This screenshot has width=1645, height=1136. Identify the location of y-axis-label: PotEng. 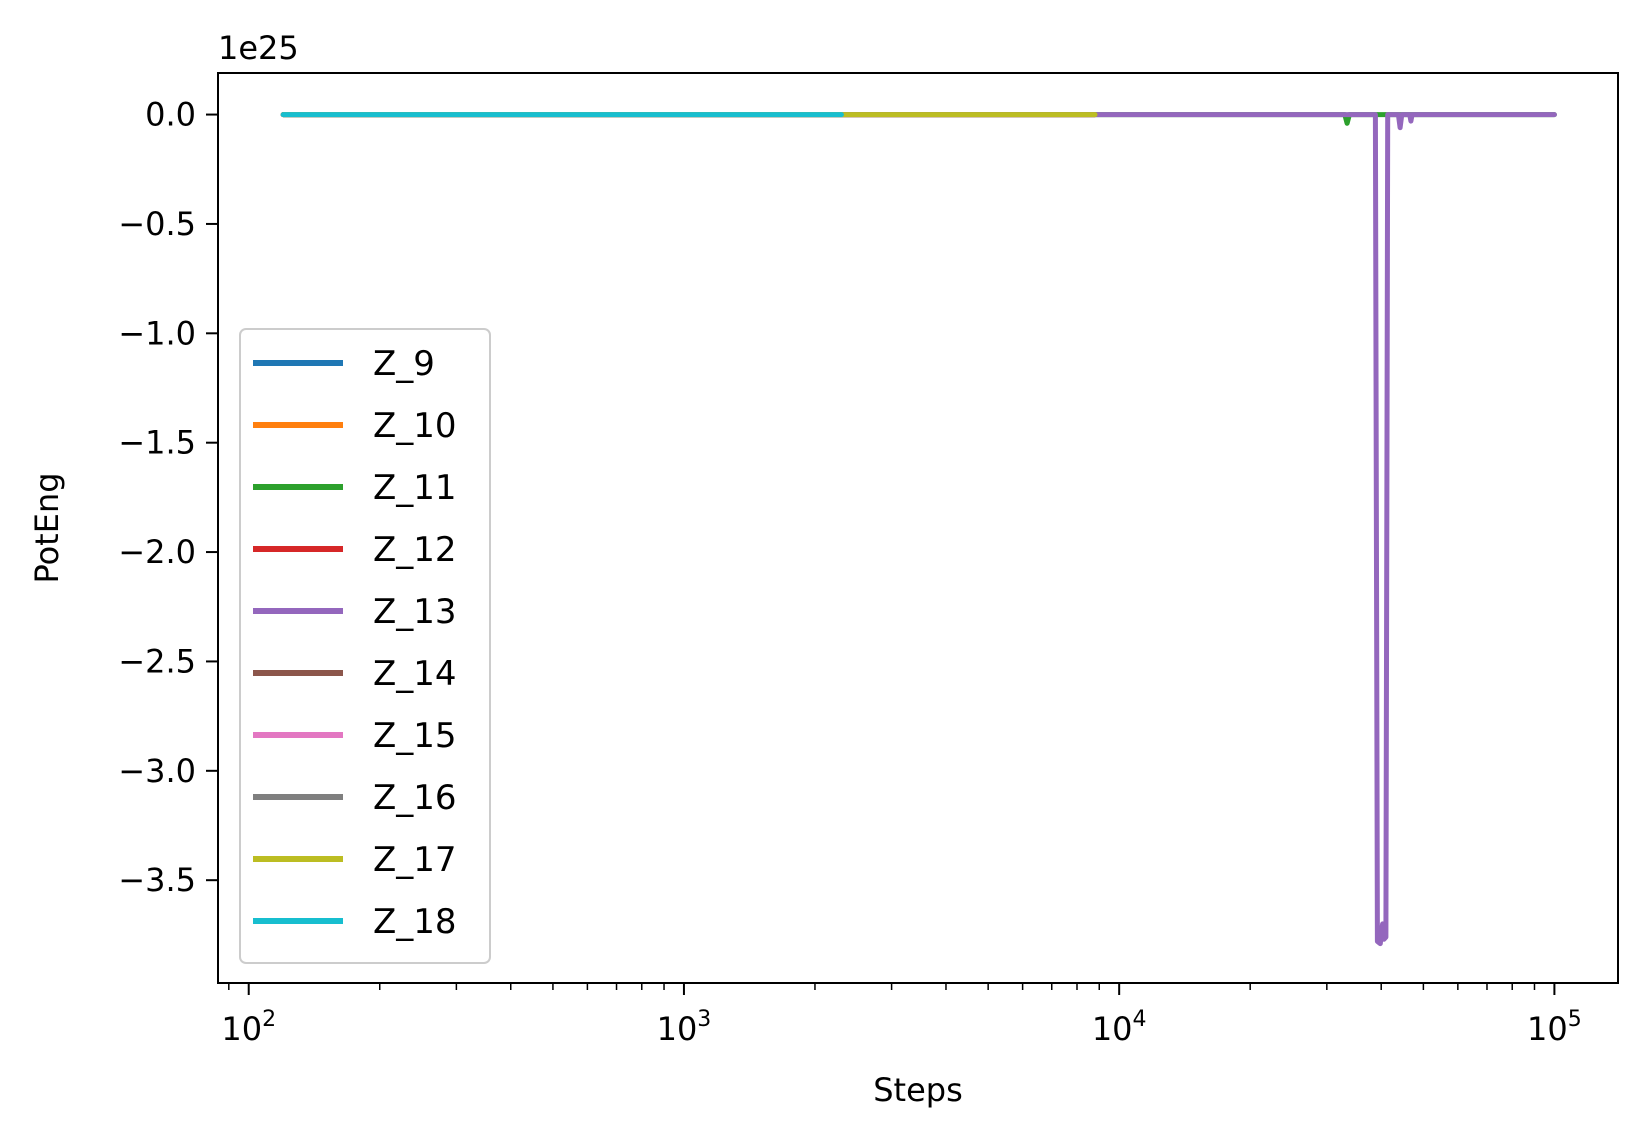
(47, 527).